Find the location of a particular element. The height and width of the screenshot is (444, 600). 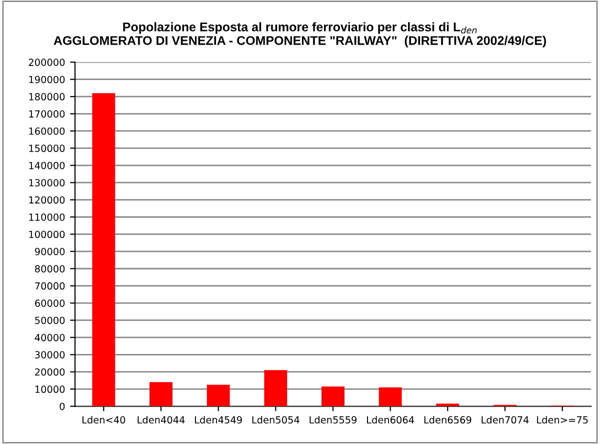

y-tick-label: 80000 is located at coordinates (50, 268).